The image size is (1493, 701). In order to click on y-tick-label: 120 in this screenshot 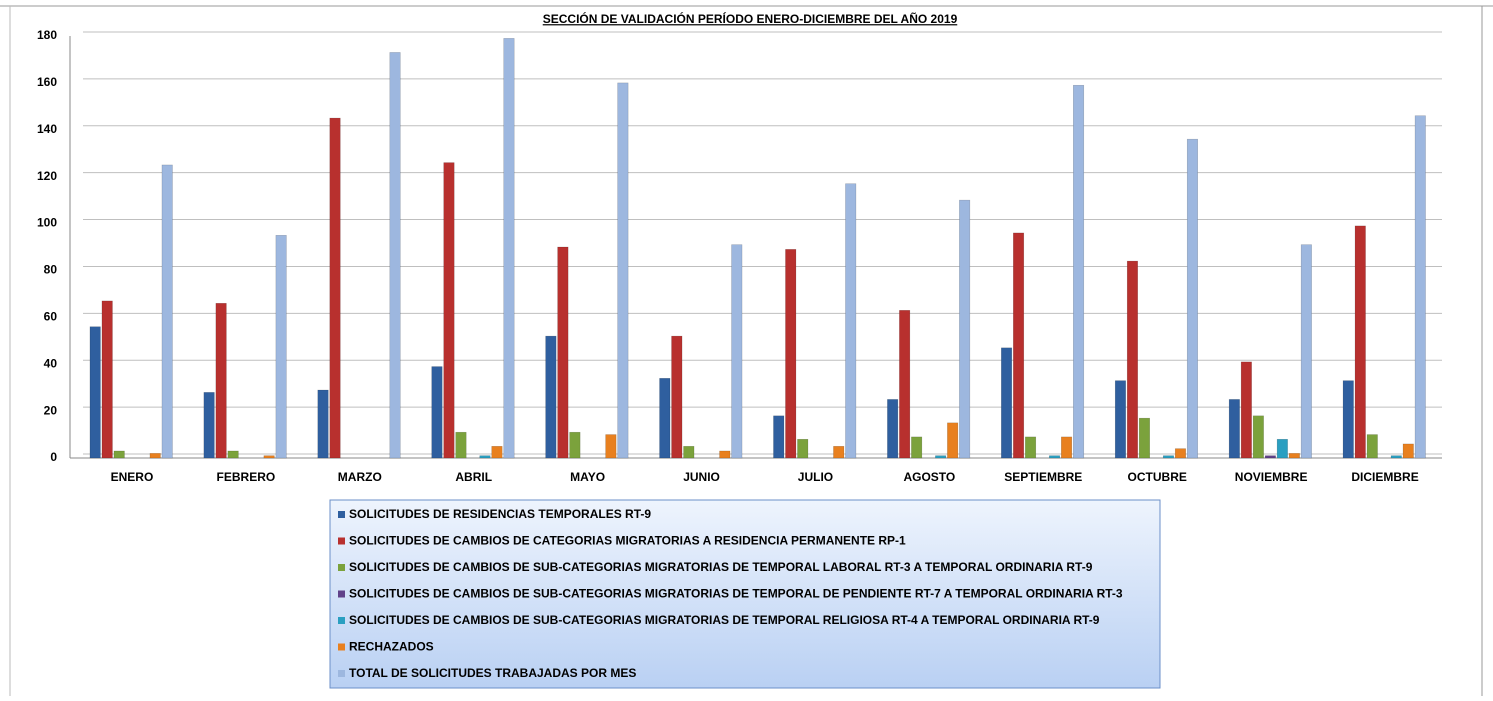, I will do `click(47, 176)`.